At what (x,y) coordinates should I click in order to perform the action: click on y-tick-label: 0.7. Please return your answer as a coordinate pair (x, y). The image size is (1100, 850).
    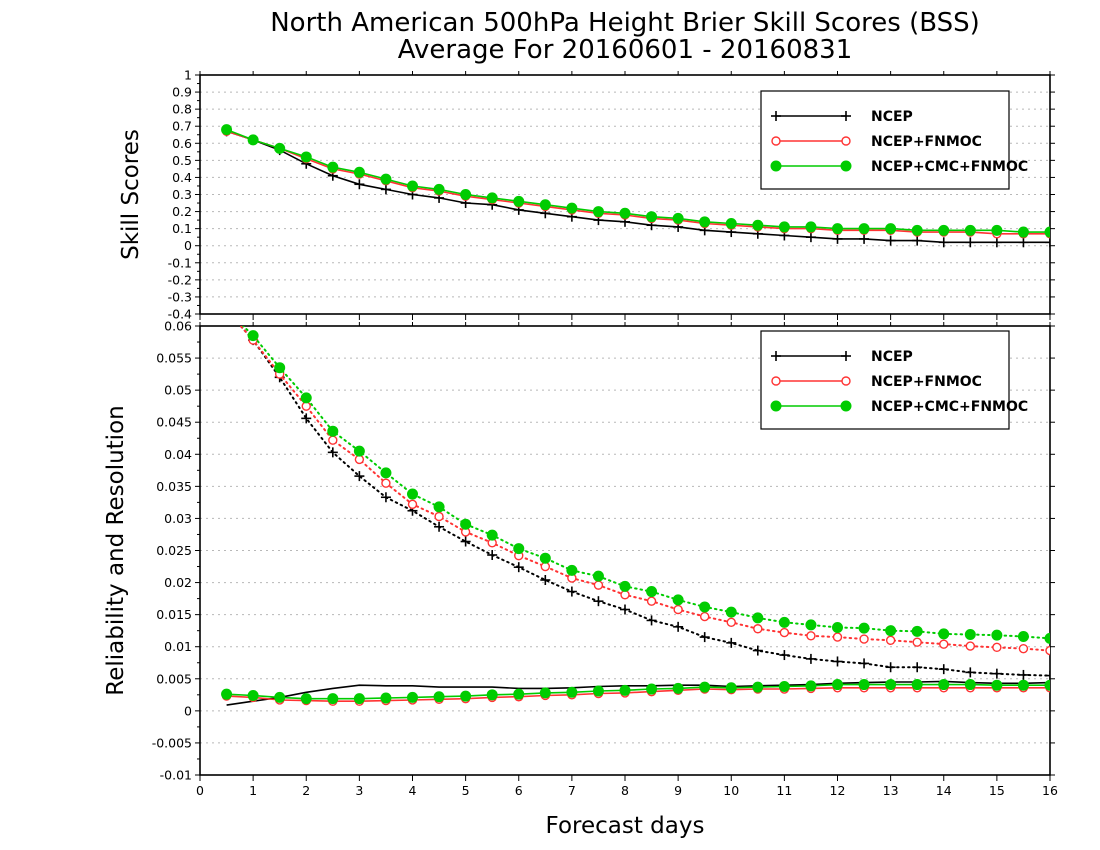
    Looking at the image, I should click on (182, 126).